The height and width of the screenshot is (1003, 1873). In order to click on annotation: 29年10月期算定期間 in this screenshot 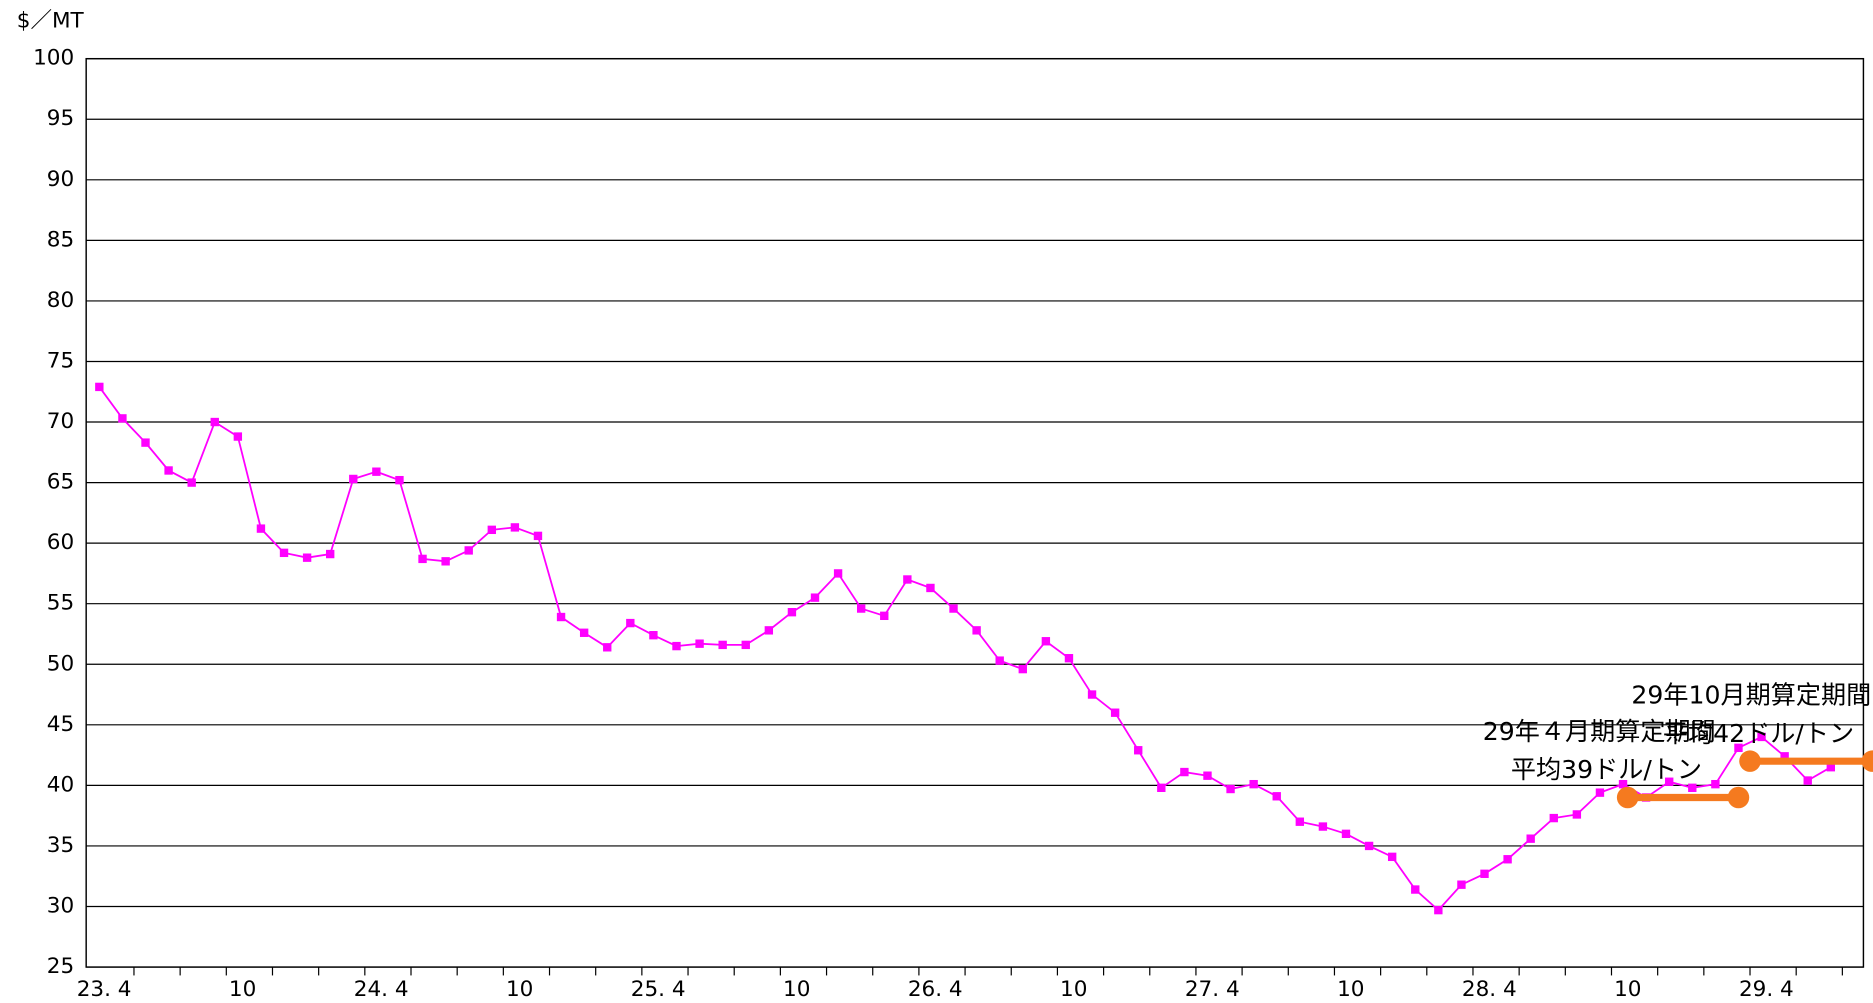, I will do `click(1751, 695)`.